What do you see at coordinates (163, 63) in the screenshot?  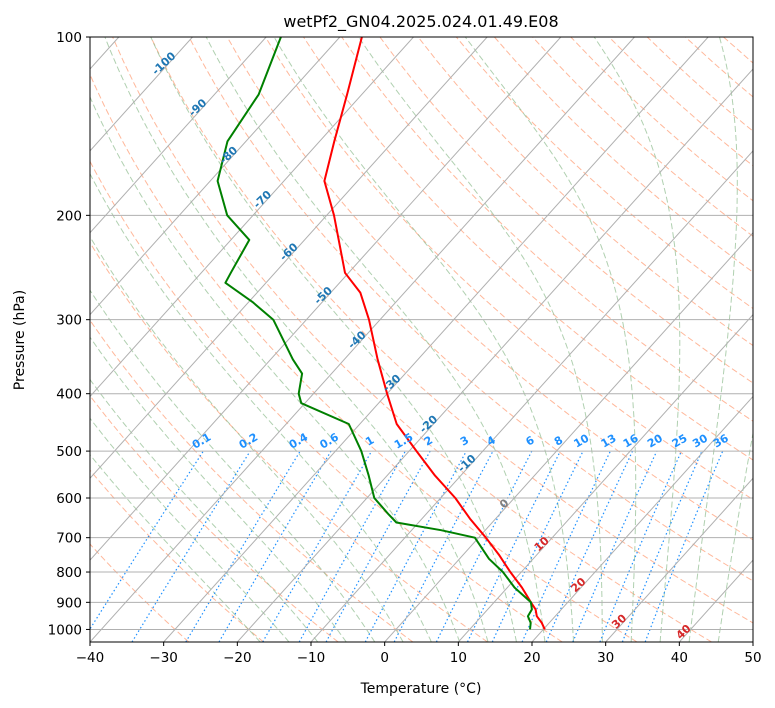 I see `isotherm-label: -100` at bounding box center [163, 63].